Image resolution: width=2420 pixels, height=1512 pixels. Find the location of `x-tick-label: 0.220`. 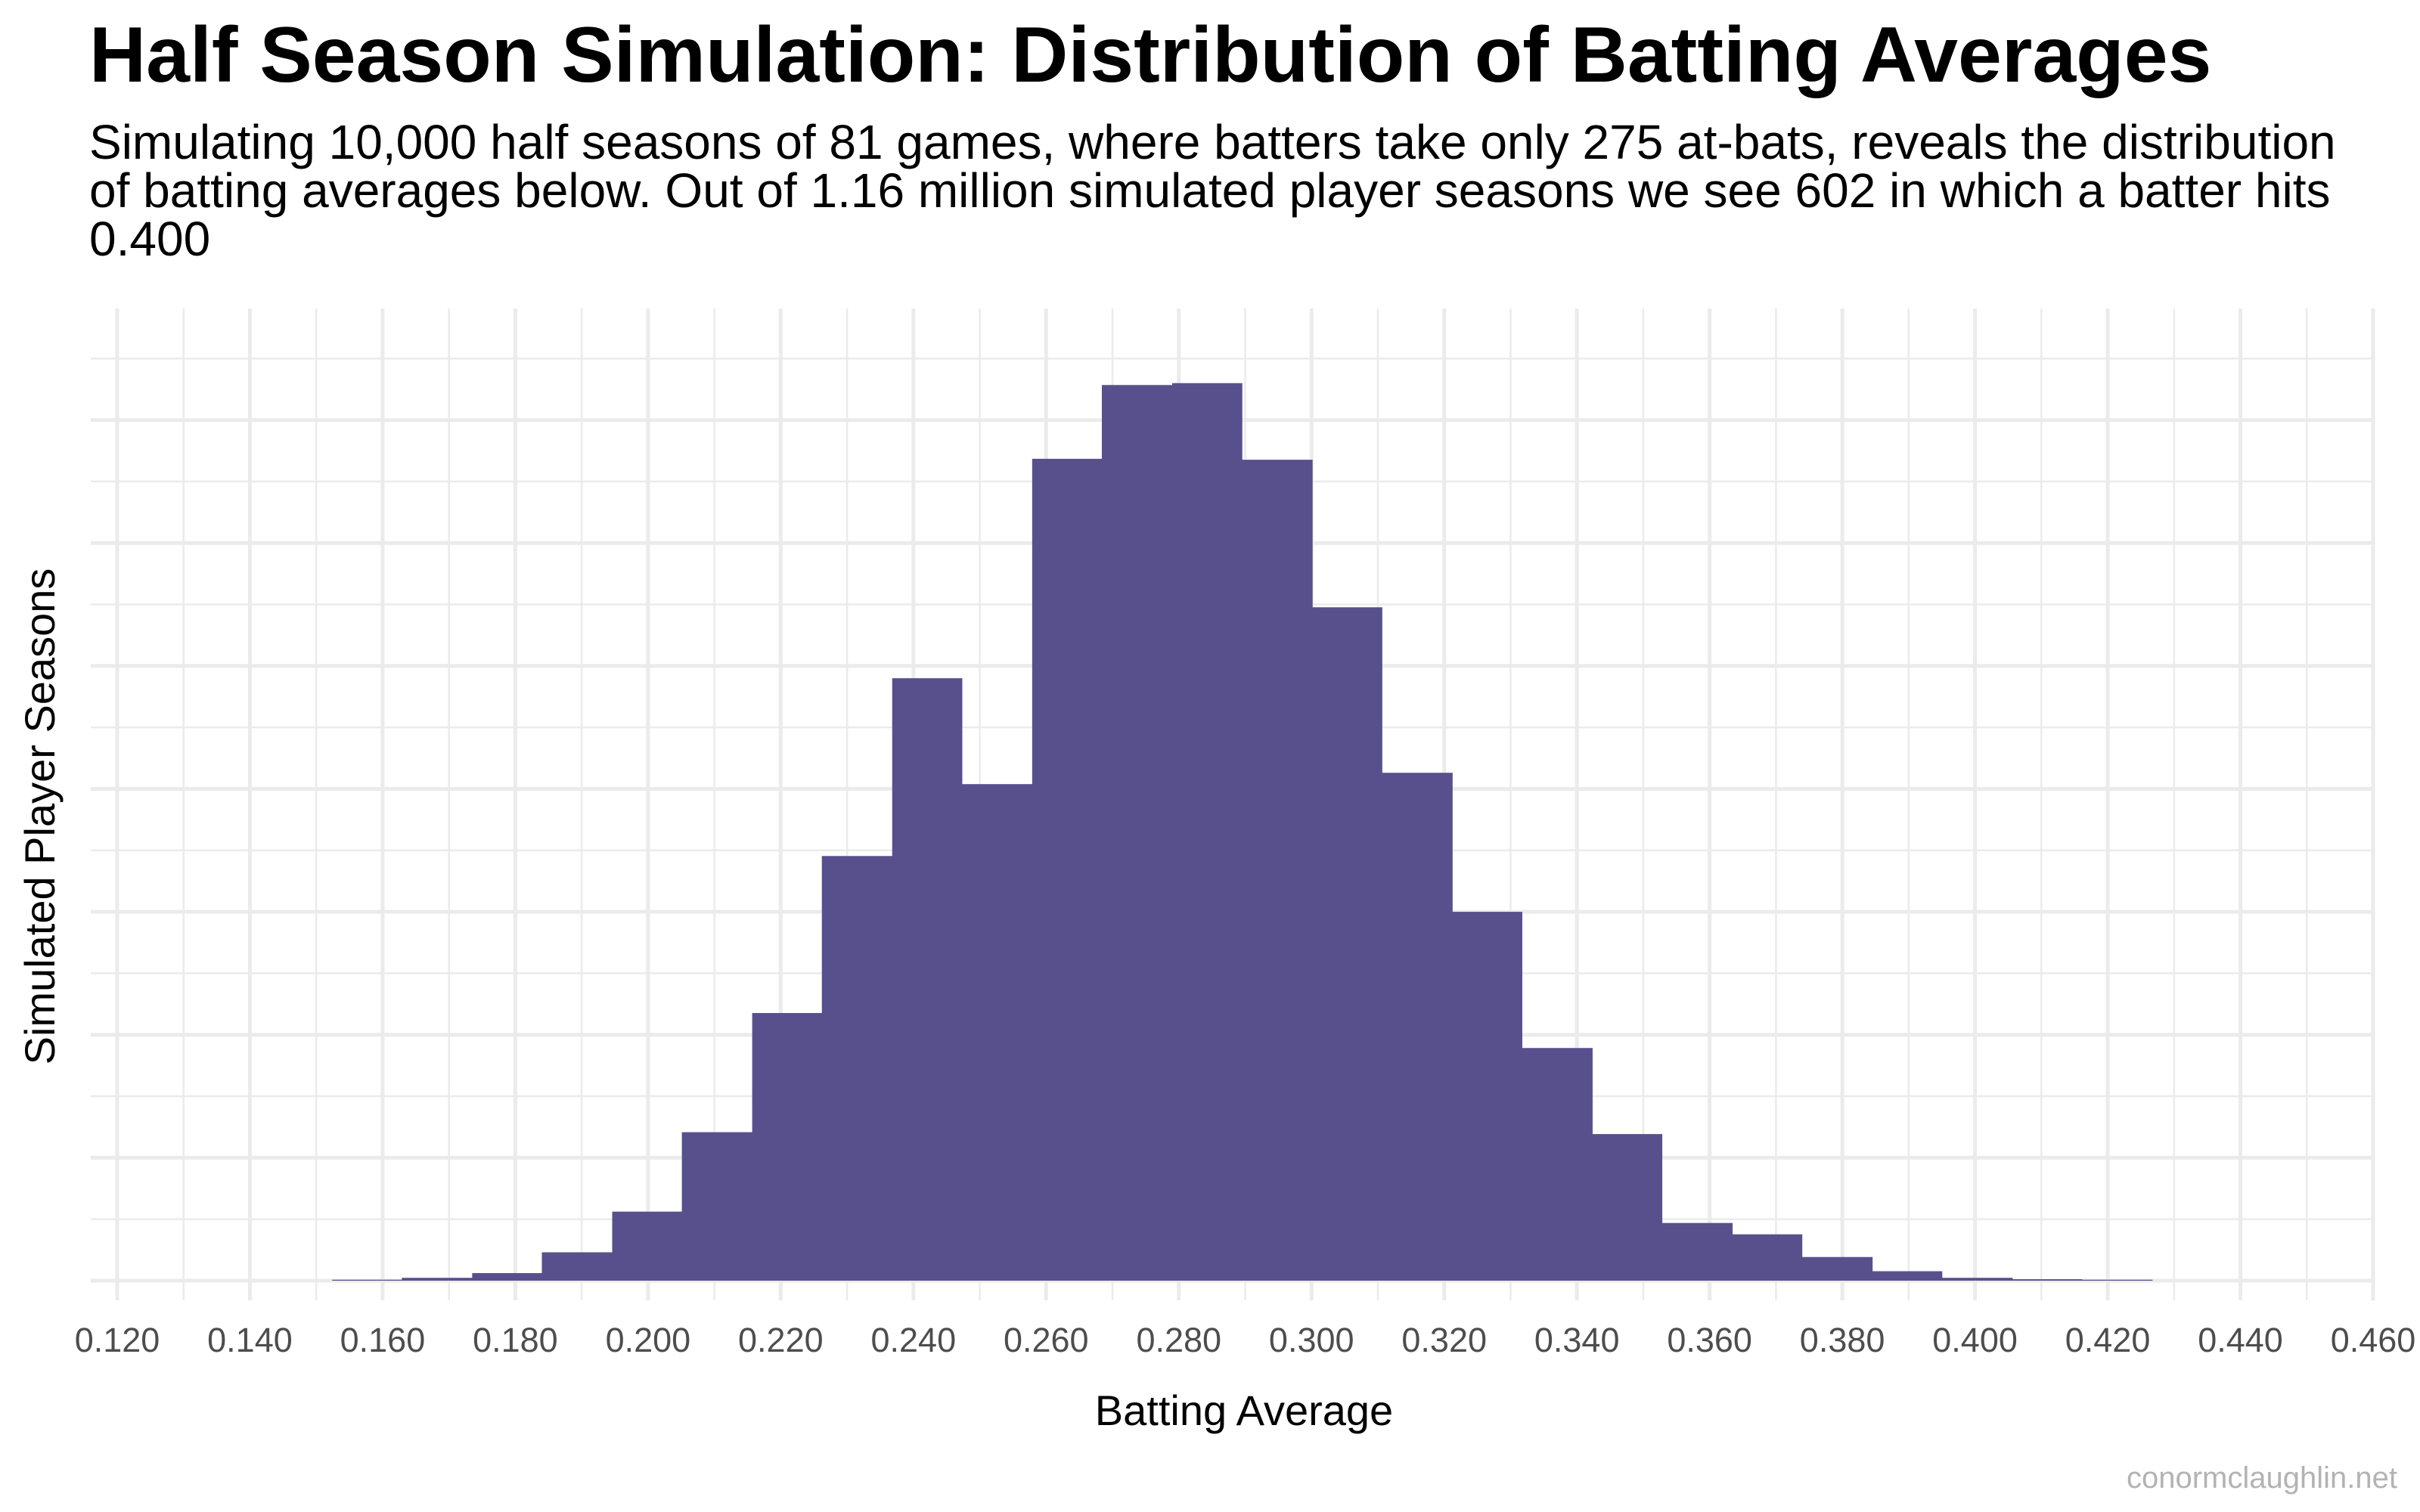

x-tick-label: 0.220 is located at coordinates (781, 1340).